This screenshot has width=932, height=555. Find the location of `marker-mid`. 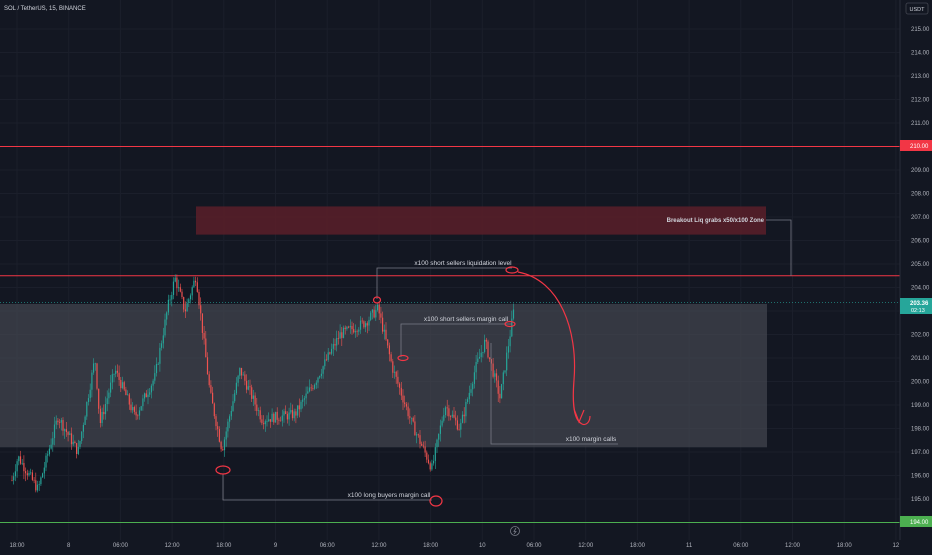

marker-mid is located at coordinates (403, 358).